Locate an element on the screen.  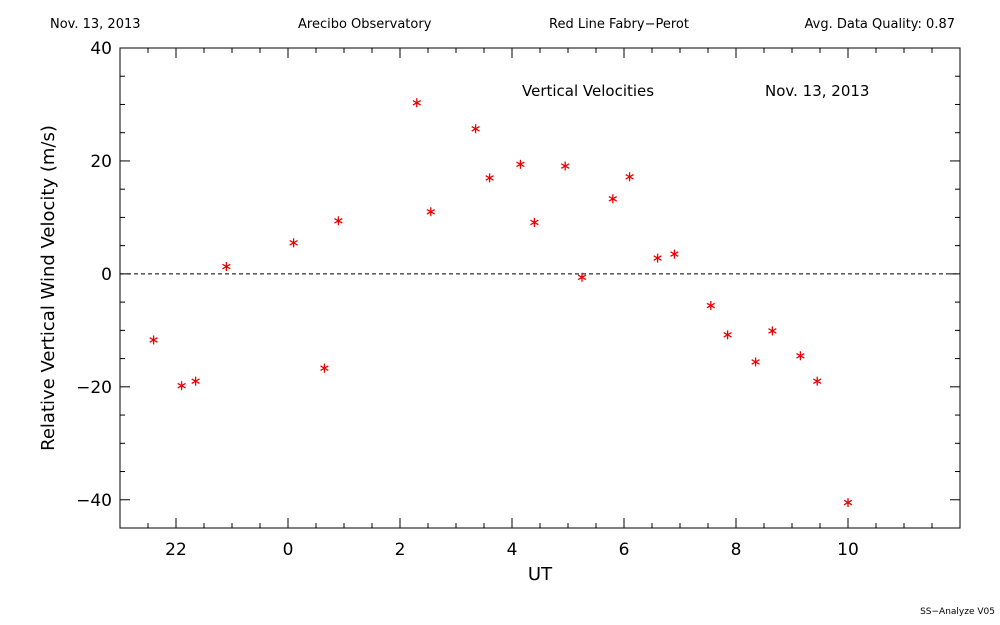
x-axis-label: UT is located at coordinates (540, 574).